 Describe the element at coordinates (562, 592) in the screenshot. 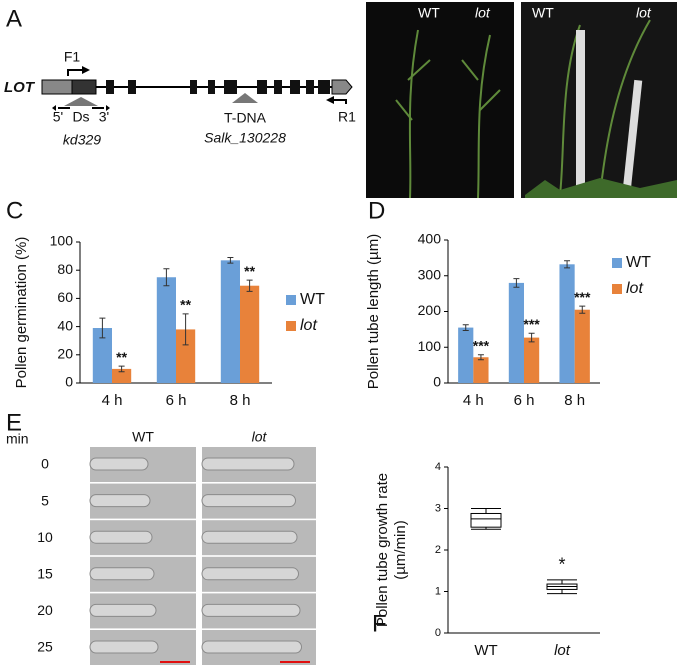

I see `whisker-low` at that location.